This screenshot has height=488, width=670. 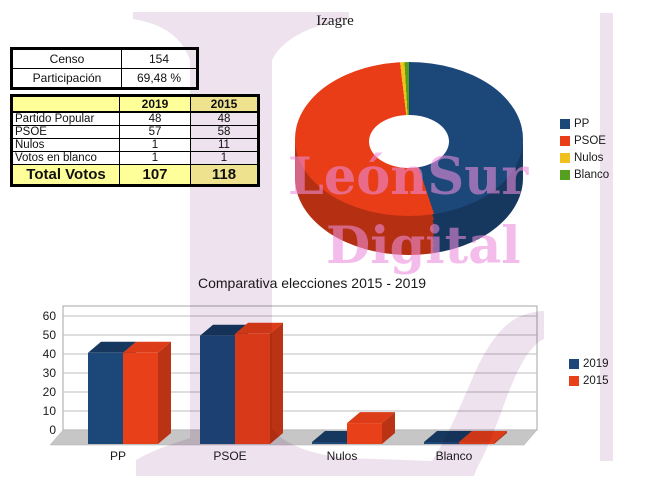 What do you see at coordinates (50, 354) in the screenshot?
I see `y-tick-label: 40` at bounding box center [50, 354].